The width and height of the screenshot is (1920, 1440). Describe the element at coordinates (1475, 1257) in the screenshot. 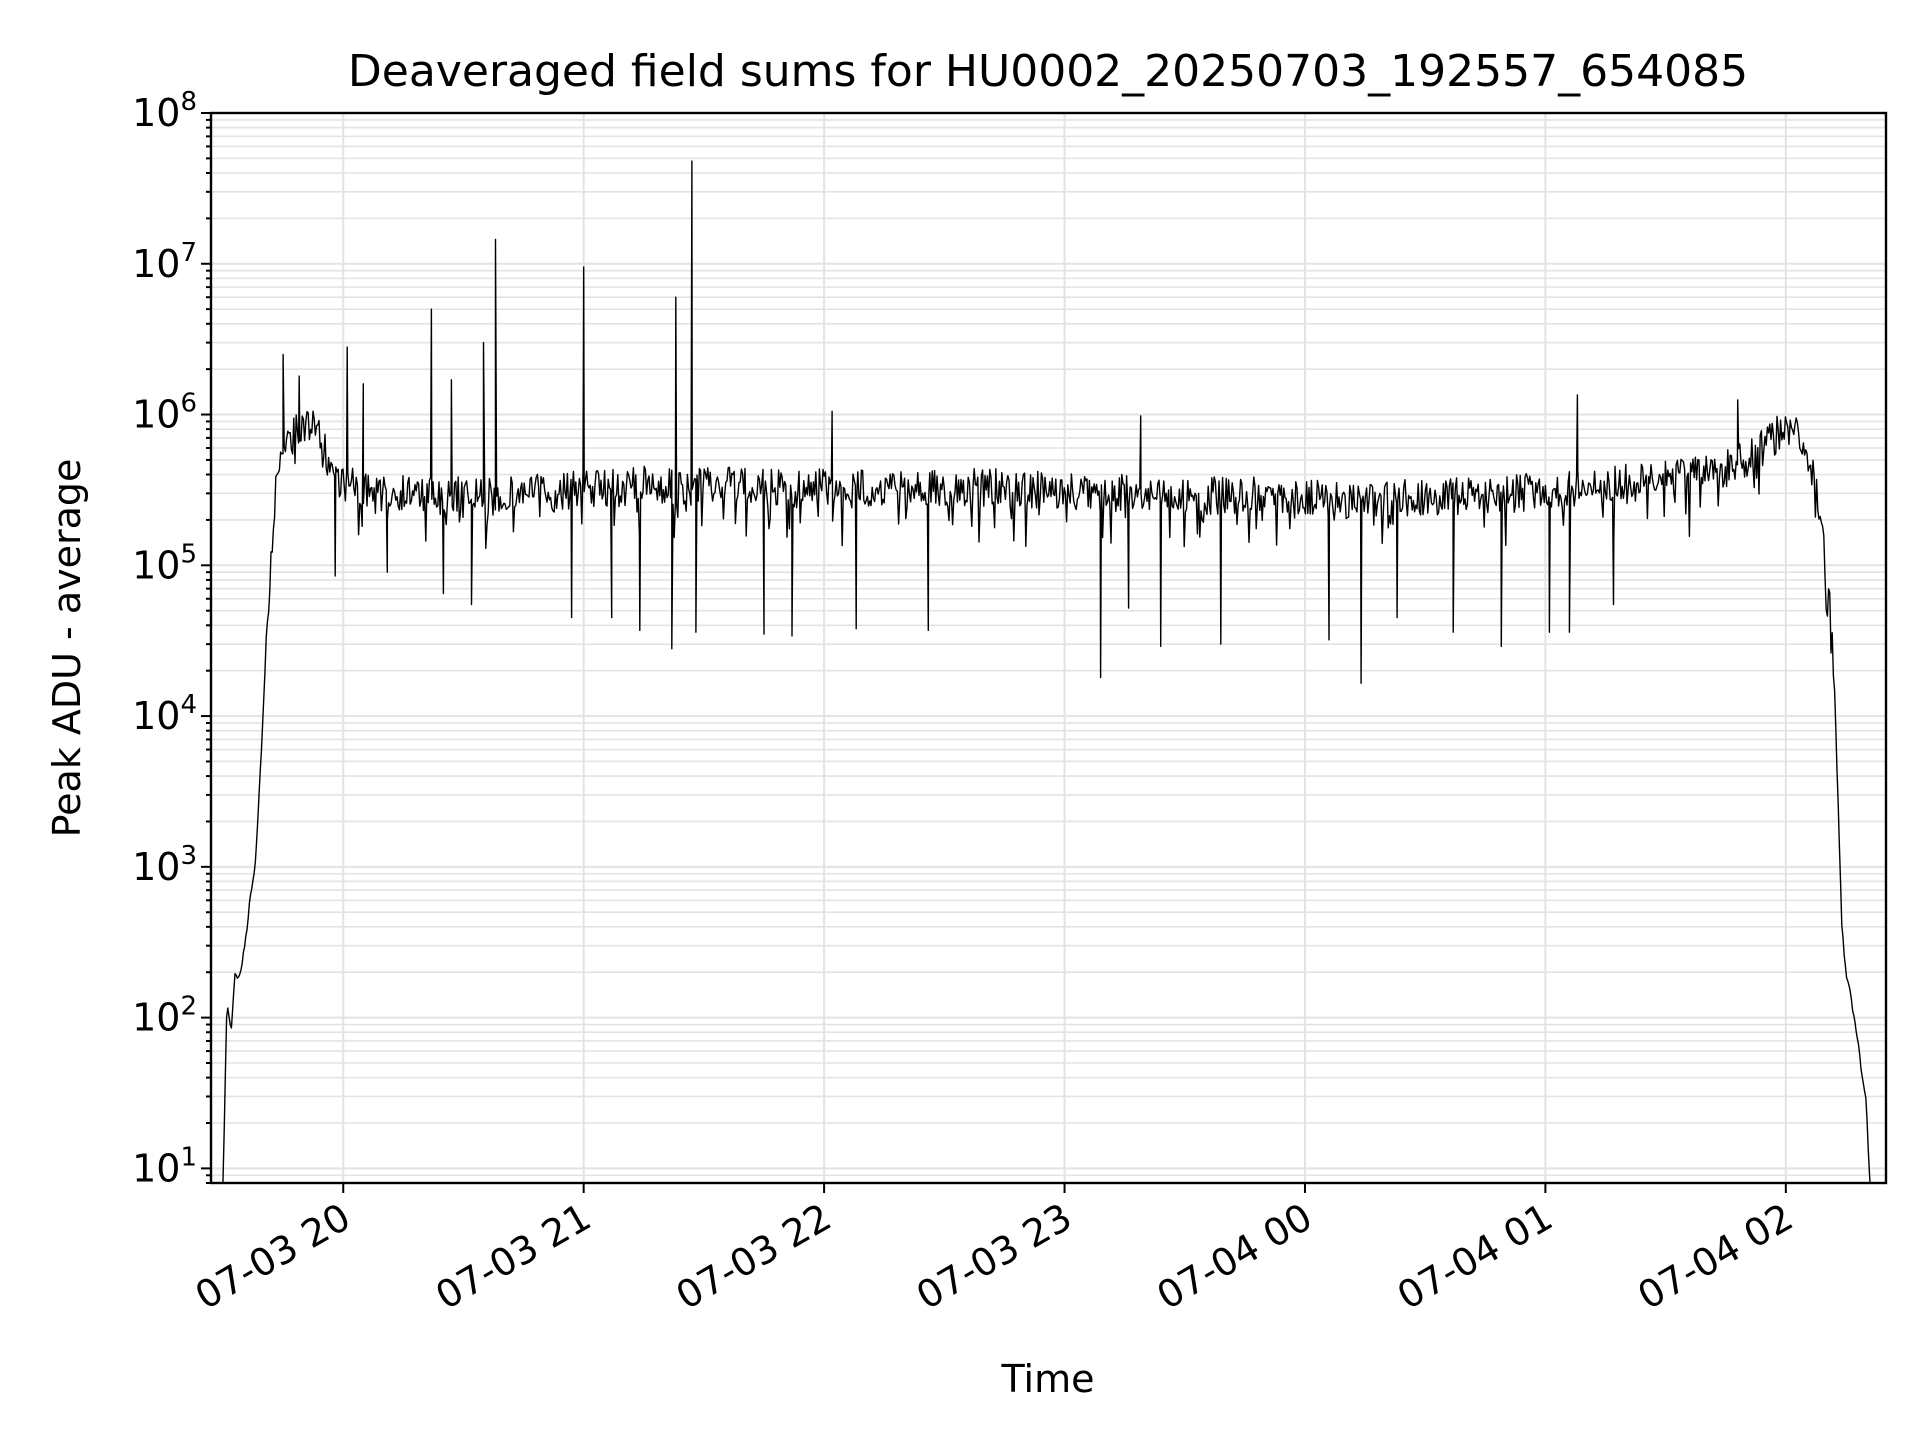

I see `x-tick-label: 07-04 01` at that location.